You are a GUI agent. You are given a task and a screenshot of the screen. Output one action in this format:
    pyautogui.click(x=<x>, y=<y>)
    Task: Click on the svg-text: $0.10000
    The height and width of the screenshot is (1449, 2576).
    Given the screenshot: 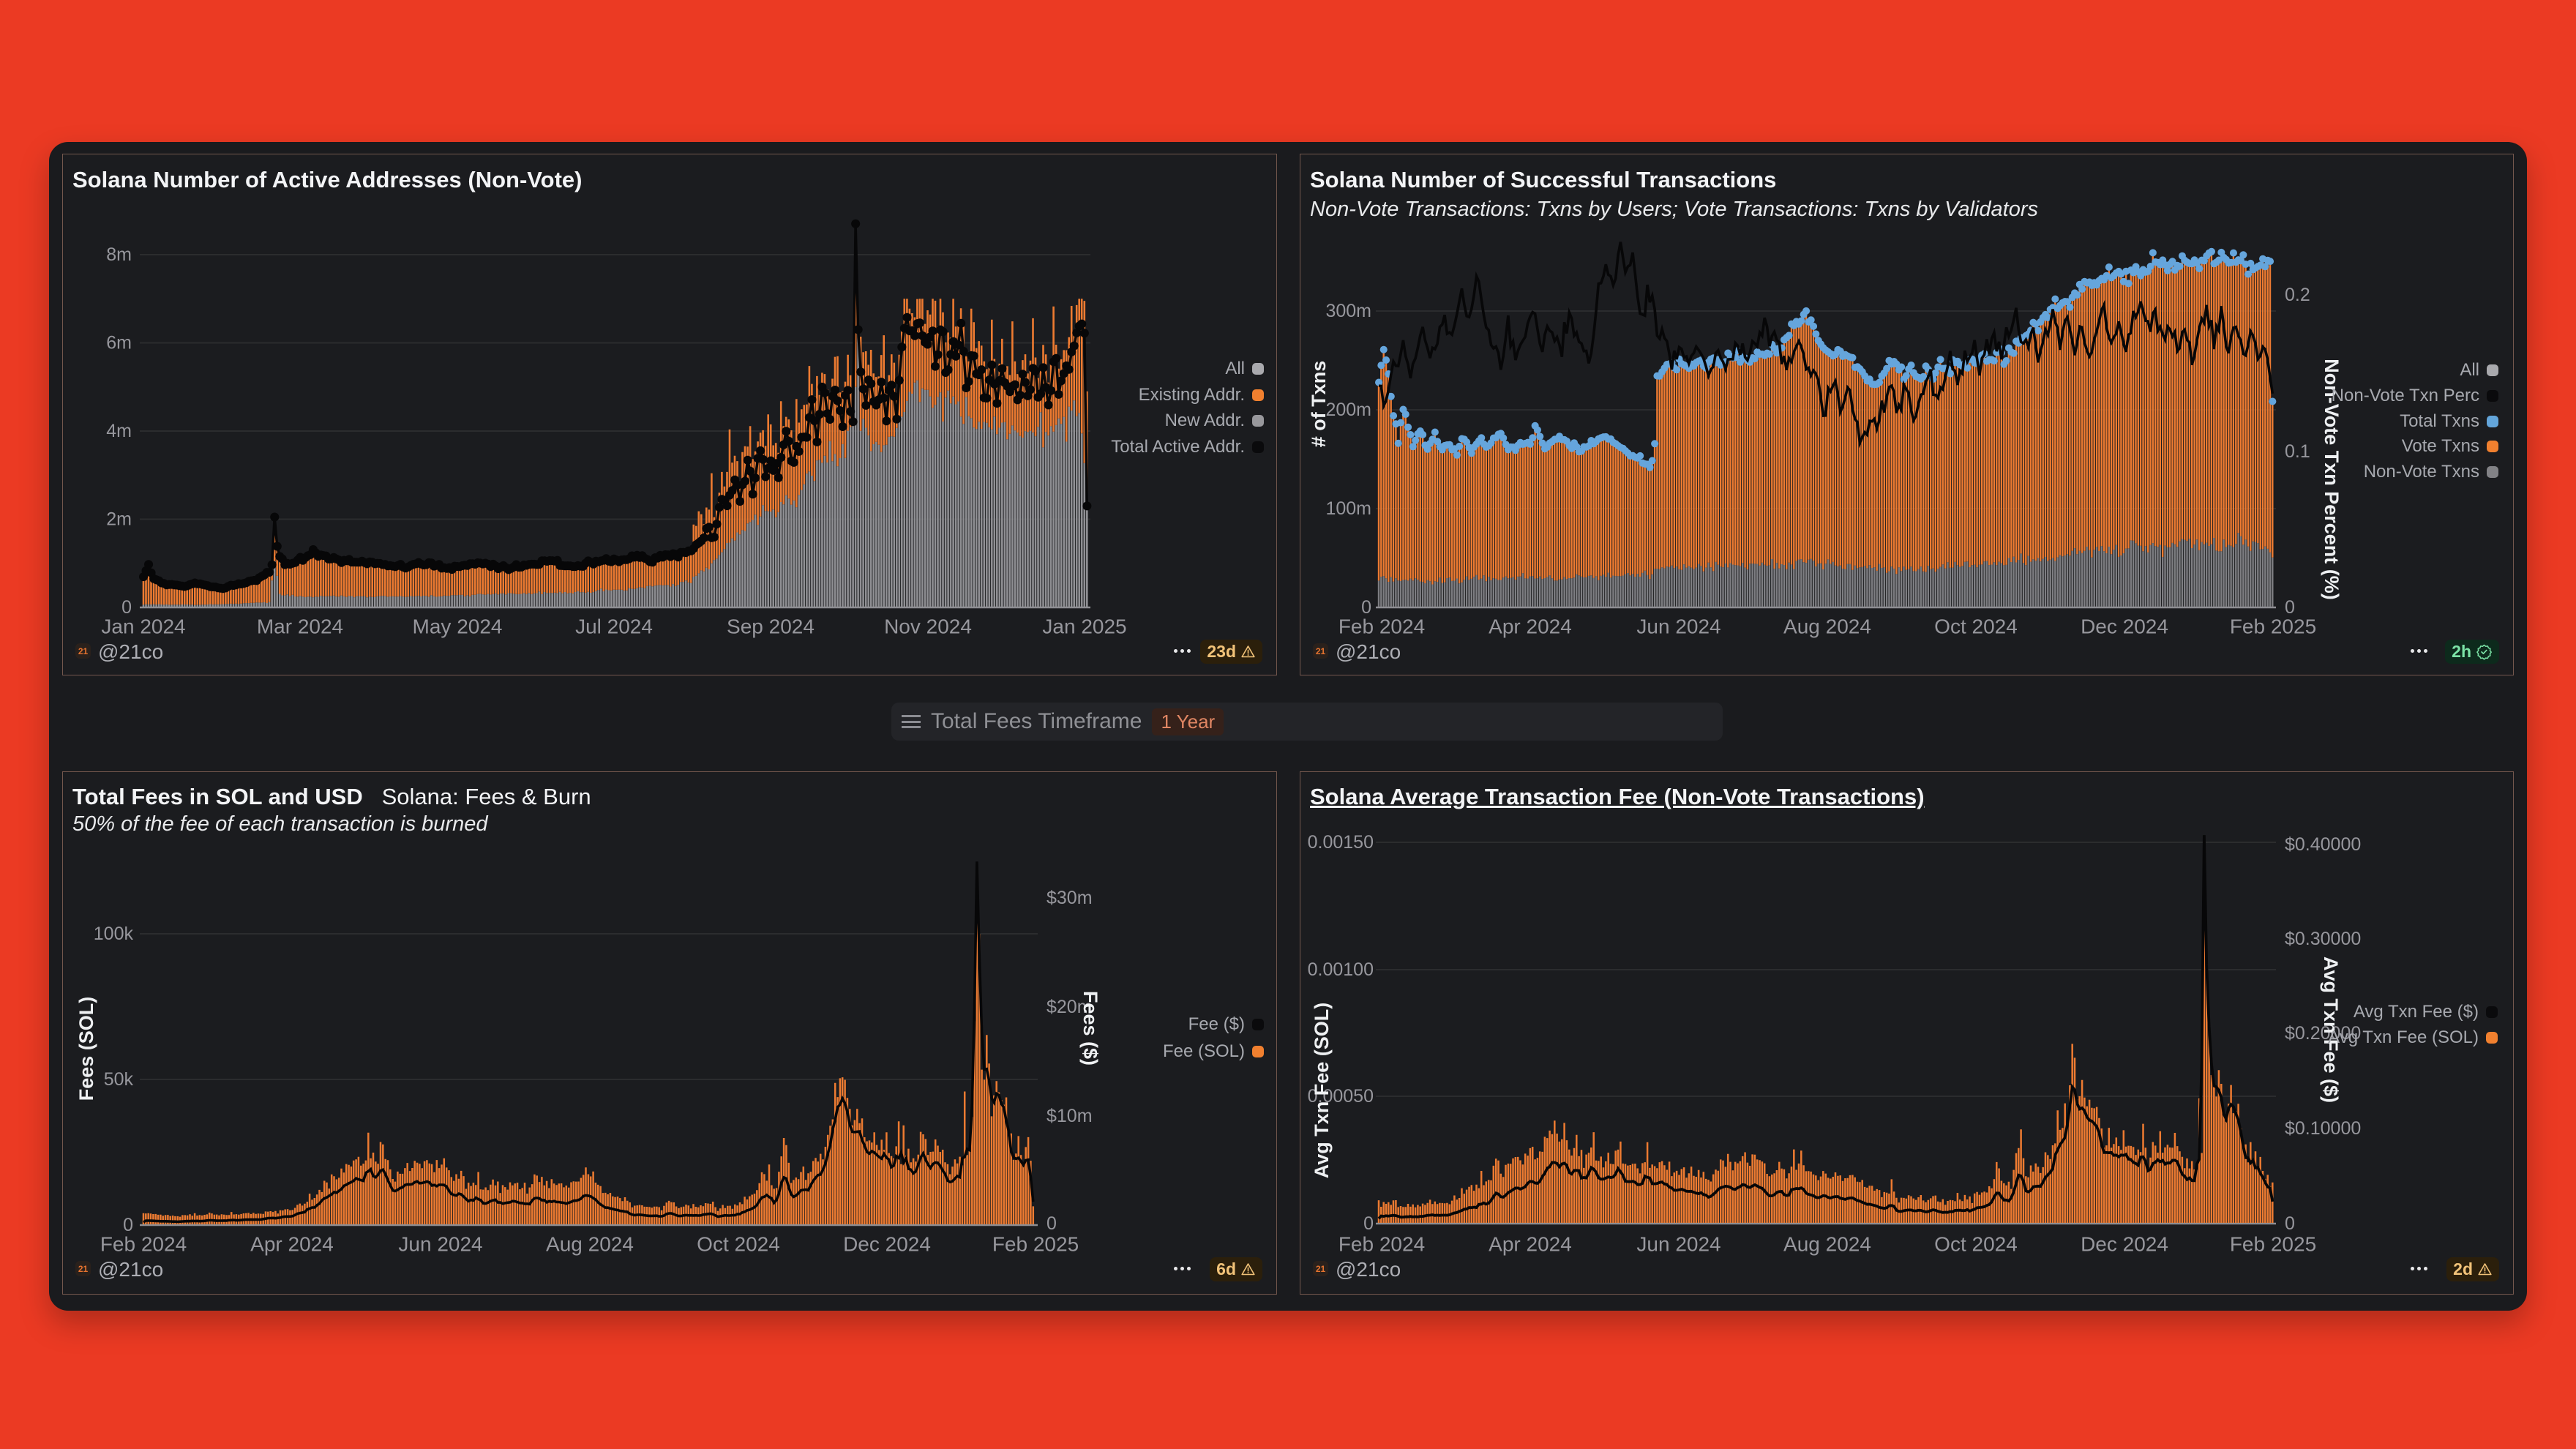 What is the action you would take?
    pyautogui.click(x=2323, y=1128)
    